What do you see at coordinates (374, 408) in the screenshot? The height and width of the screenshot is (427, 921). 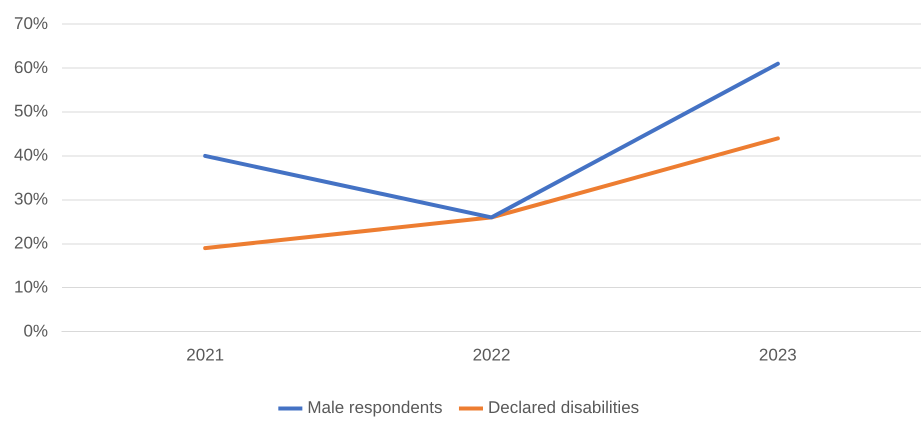 I see `legend-label: Male respondents` at bounding box center [374, 408].